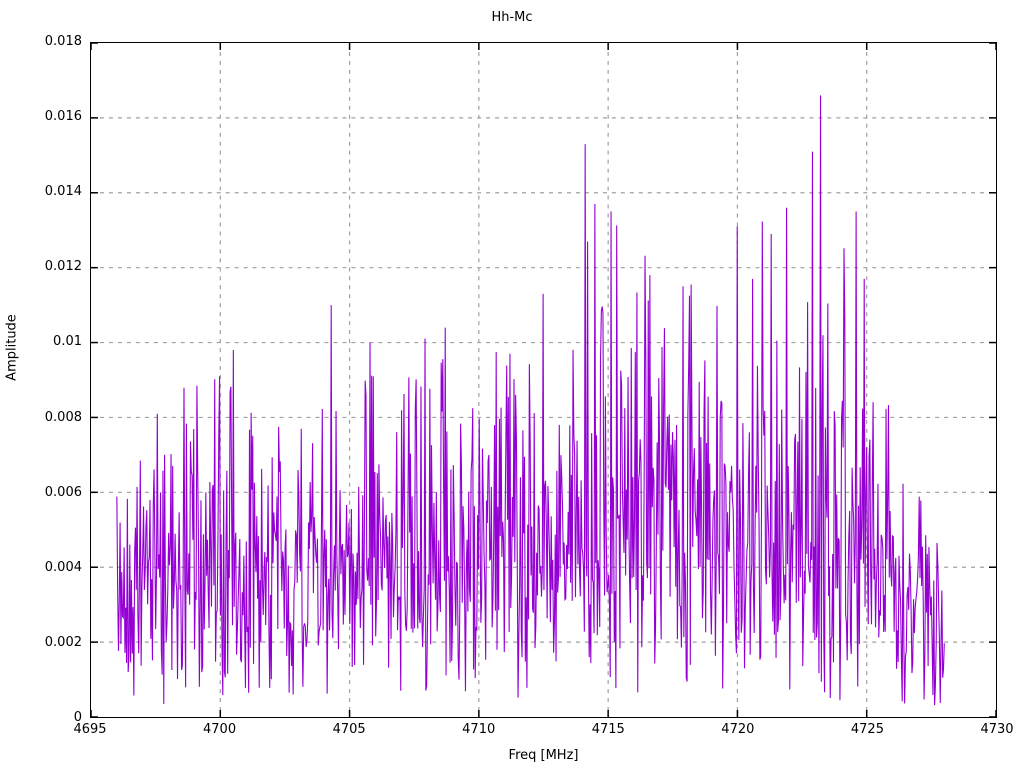 This screenshot has width=1024, height=768. I want to click on y-tick-label: 0.006, so click(63, 492).